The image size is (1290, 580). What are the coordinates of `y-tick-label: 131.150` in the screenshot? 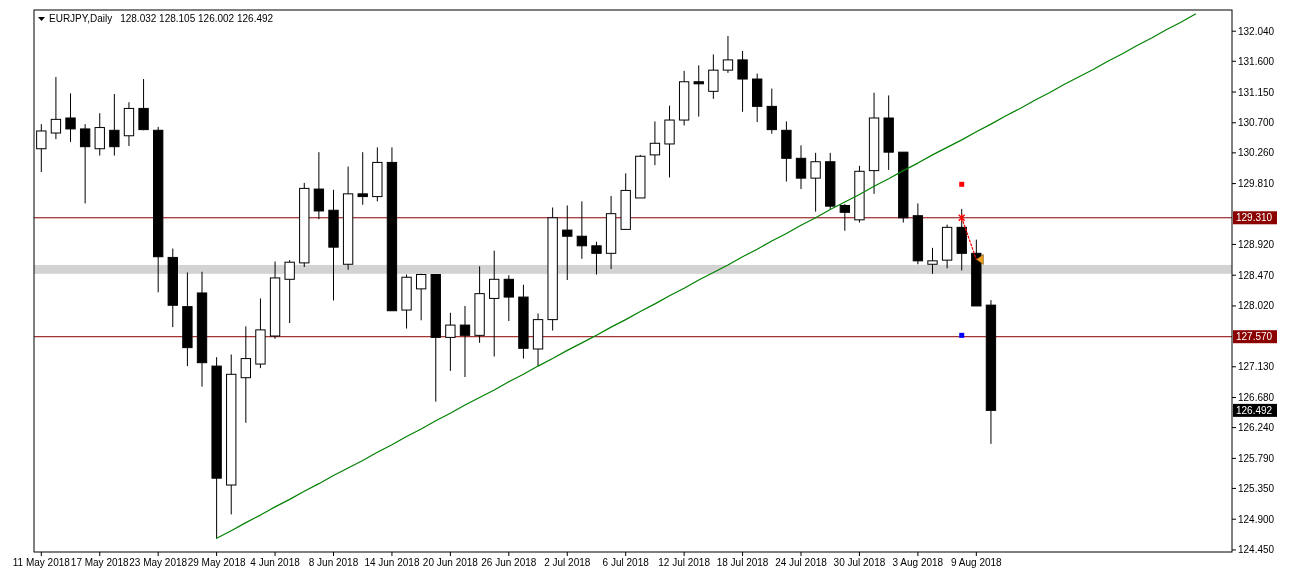 It's located at (1256, 92).